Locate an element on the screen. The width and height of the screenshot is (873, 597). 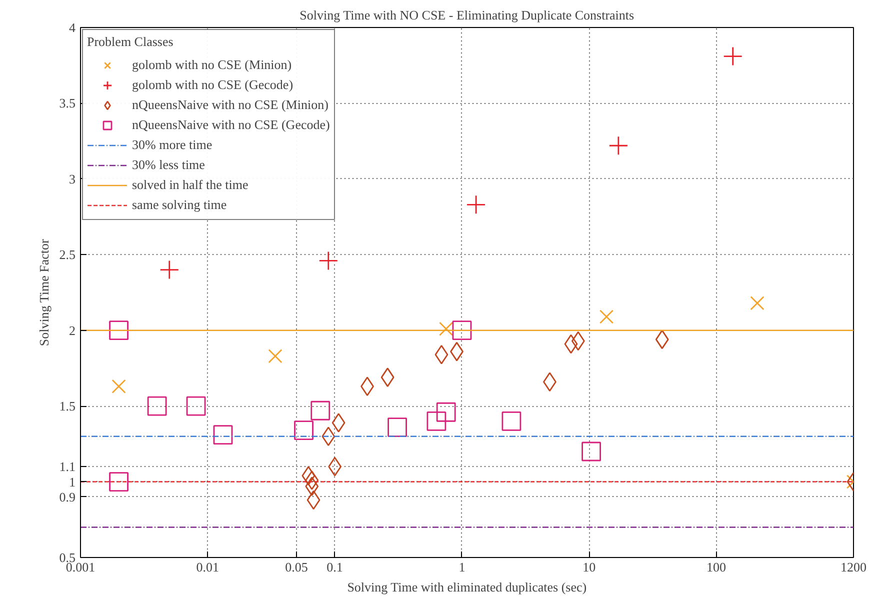
legend-label: golomb with no CSE (Minion) is located at coordinates (212, 65).